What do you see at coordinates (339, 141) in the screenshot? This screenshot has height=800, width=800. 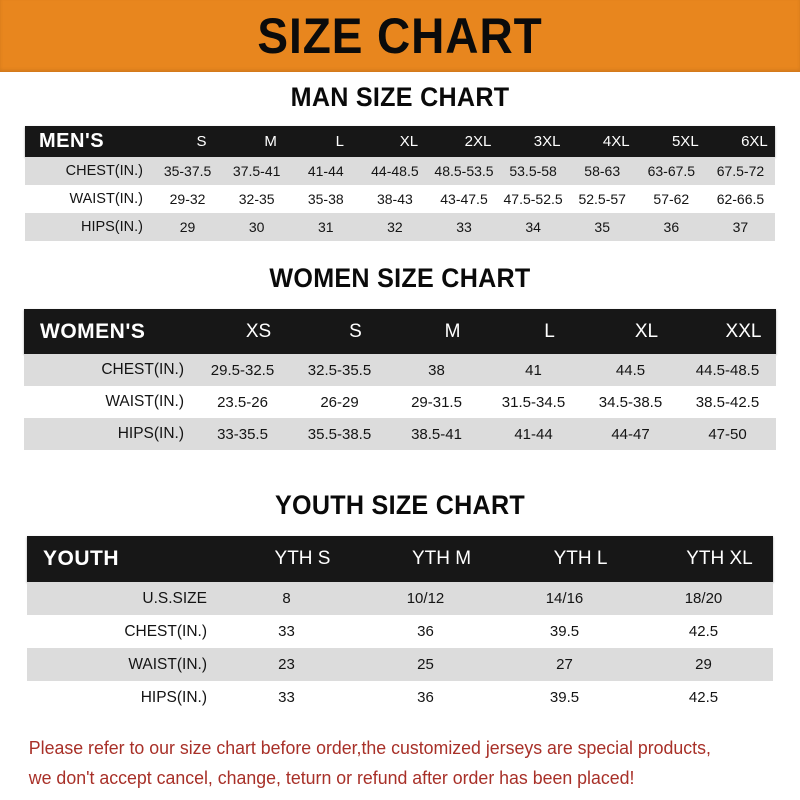 I see `man-size-header-2: L` at bounding box center [339, 141].